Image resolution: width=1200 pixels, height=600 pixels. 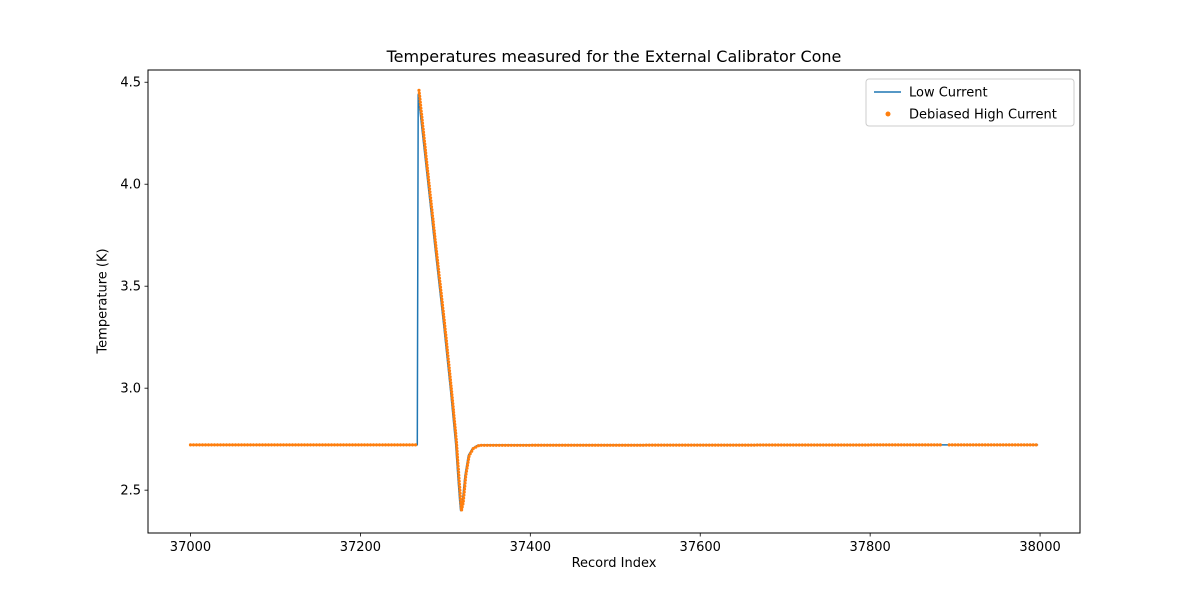 What do you see at coordinates (869, 547) in the screenshot?
I see `x-tick-label: 37800` at bounding box center [869, 547].